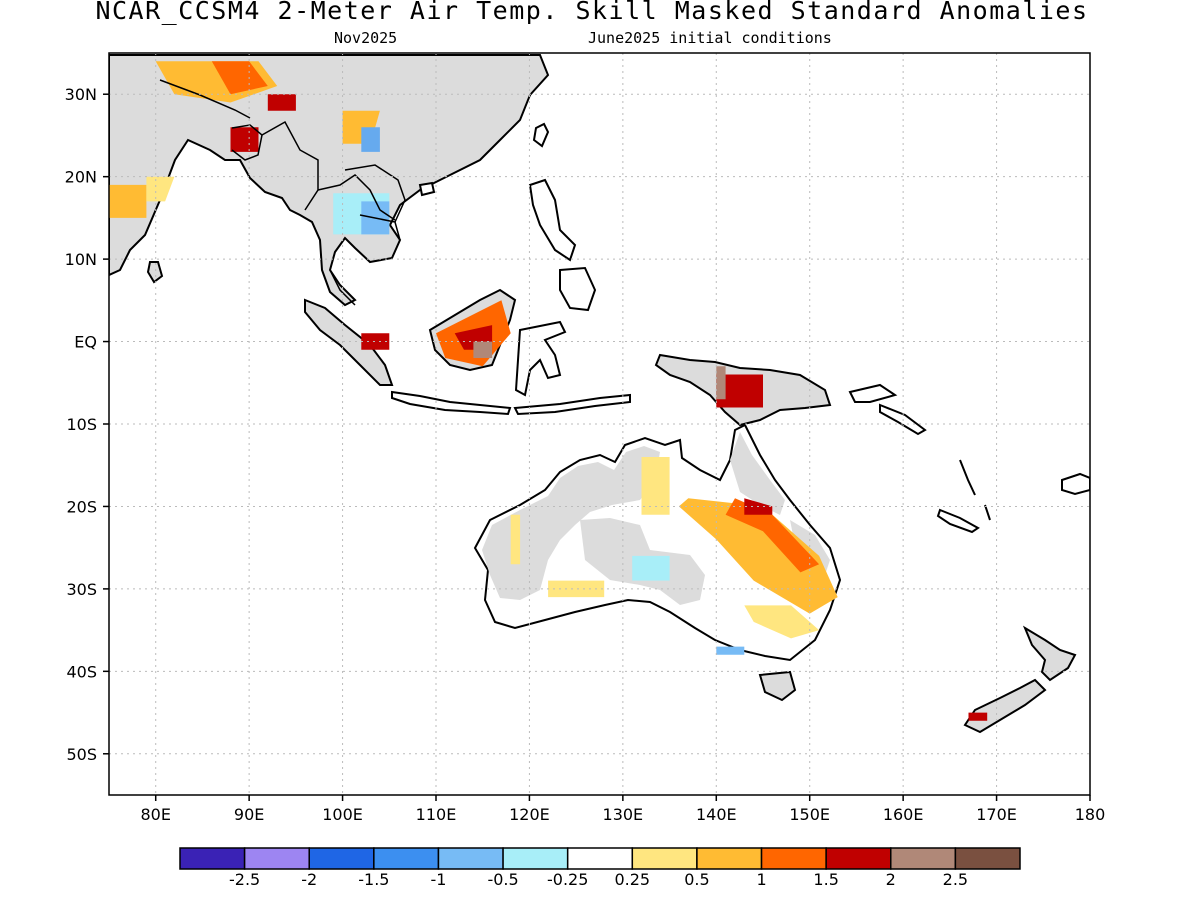 This screenshot has height=900, width=1200. I want to click on lat-tick-label: EQ, so click(85, 342).